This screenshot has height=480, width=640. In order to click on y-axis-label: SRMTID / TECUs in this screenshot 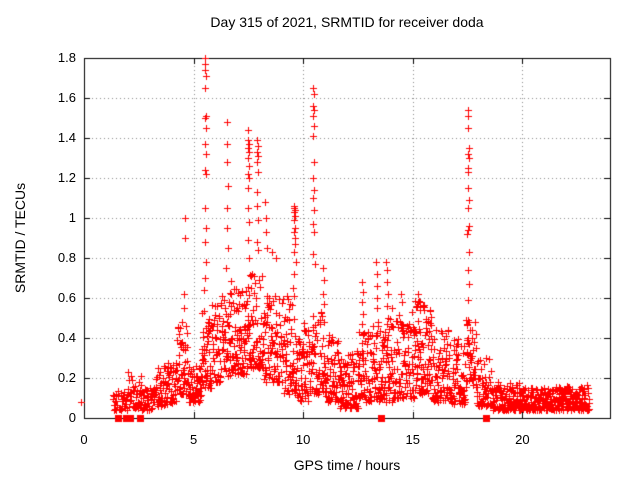, I will do `click(20, 238)`.